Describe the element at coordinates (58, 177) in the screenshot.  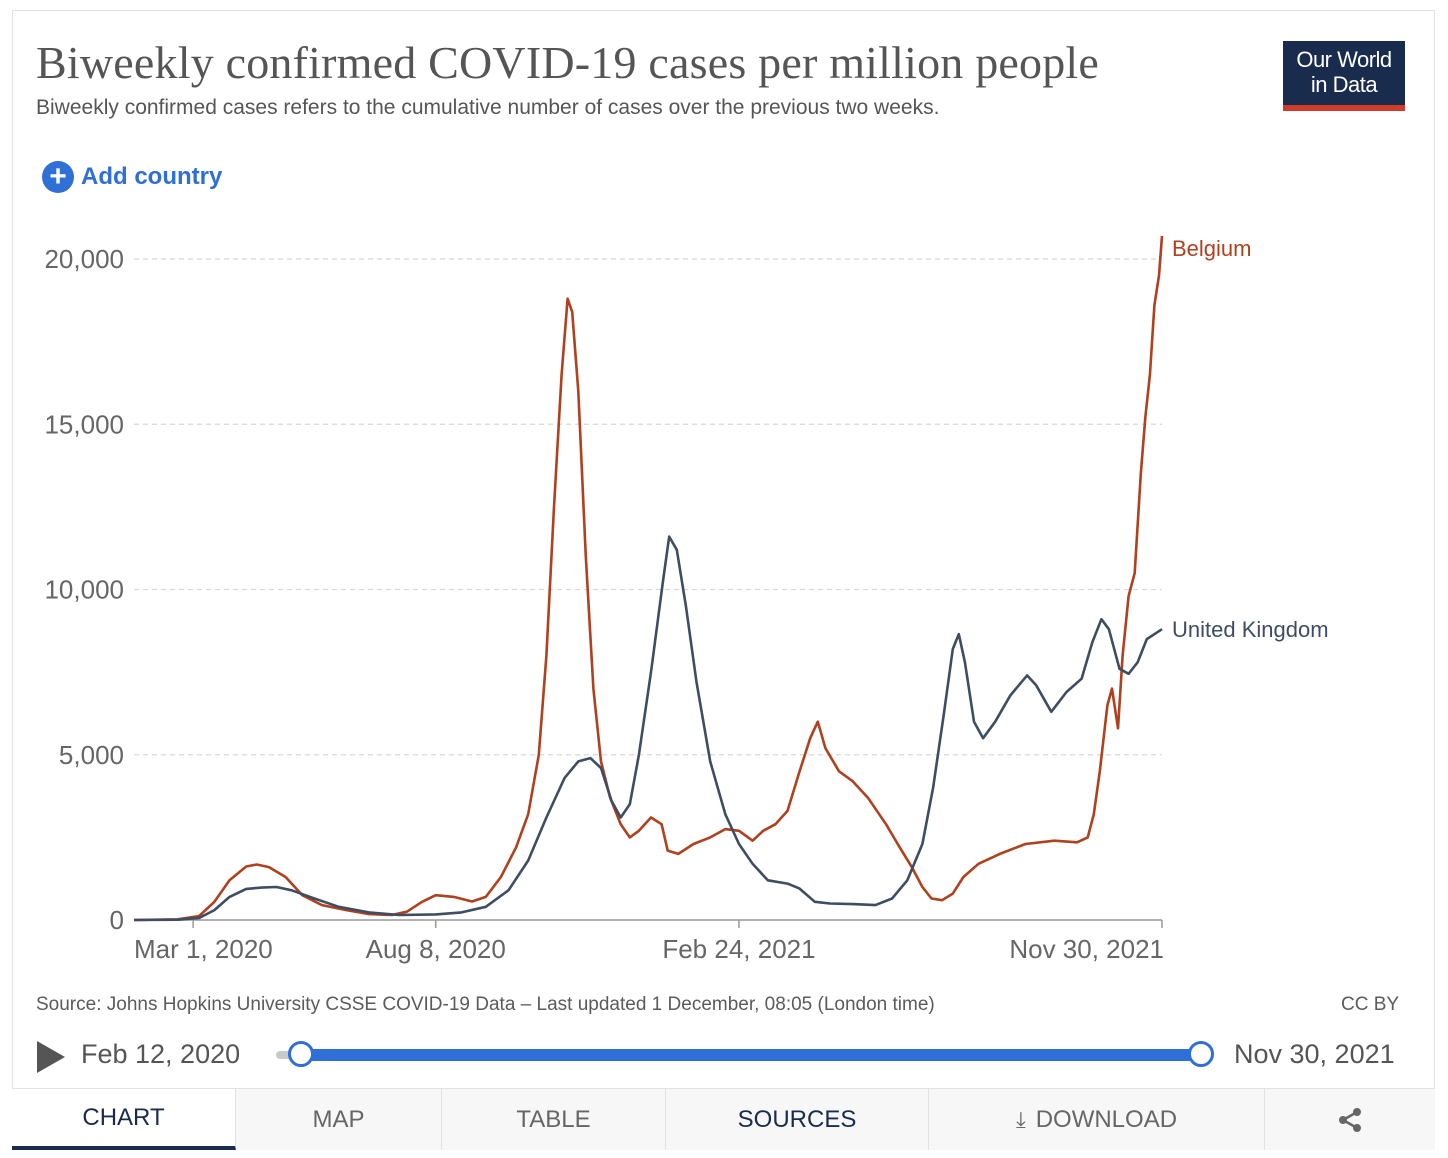
I see `plus-circle-icon: +` at that location.